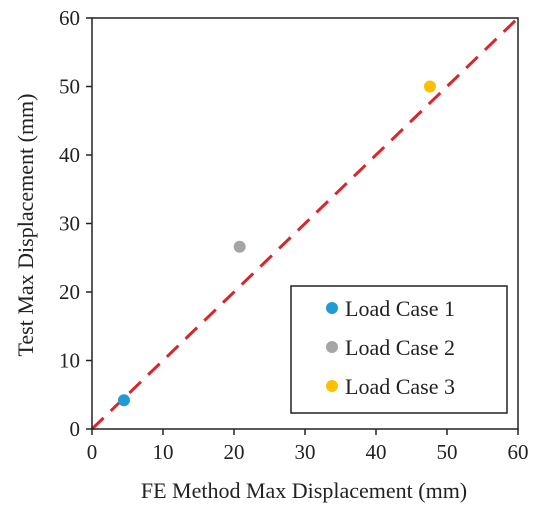 The width and height of the screenshot is (550, 518). I want to click on legend: Load Case 1 Load Case 2 Load Case 3, so click(399, 349).